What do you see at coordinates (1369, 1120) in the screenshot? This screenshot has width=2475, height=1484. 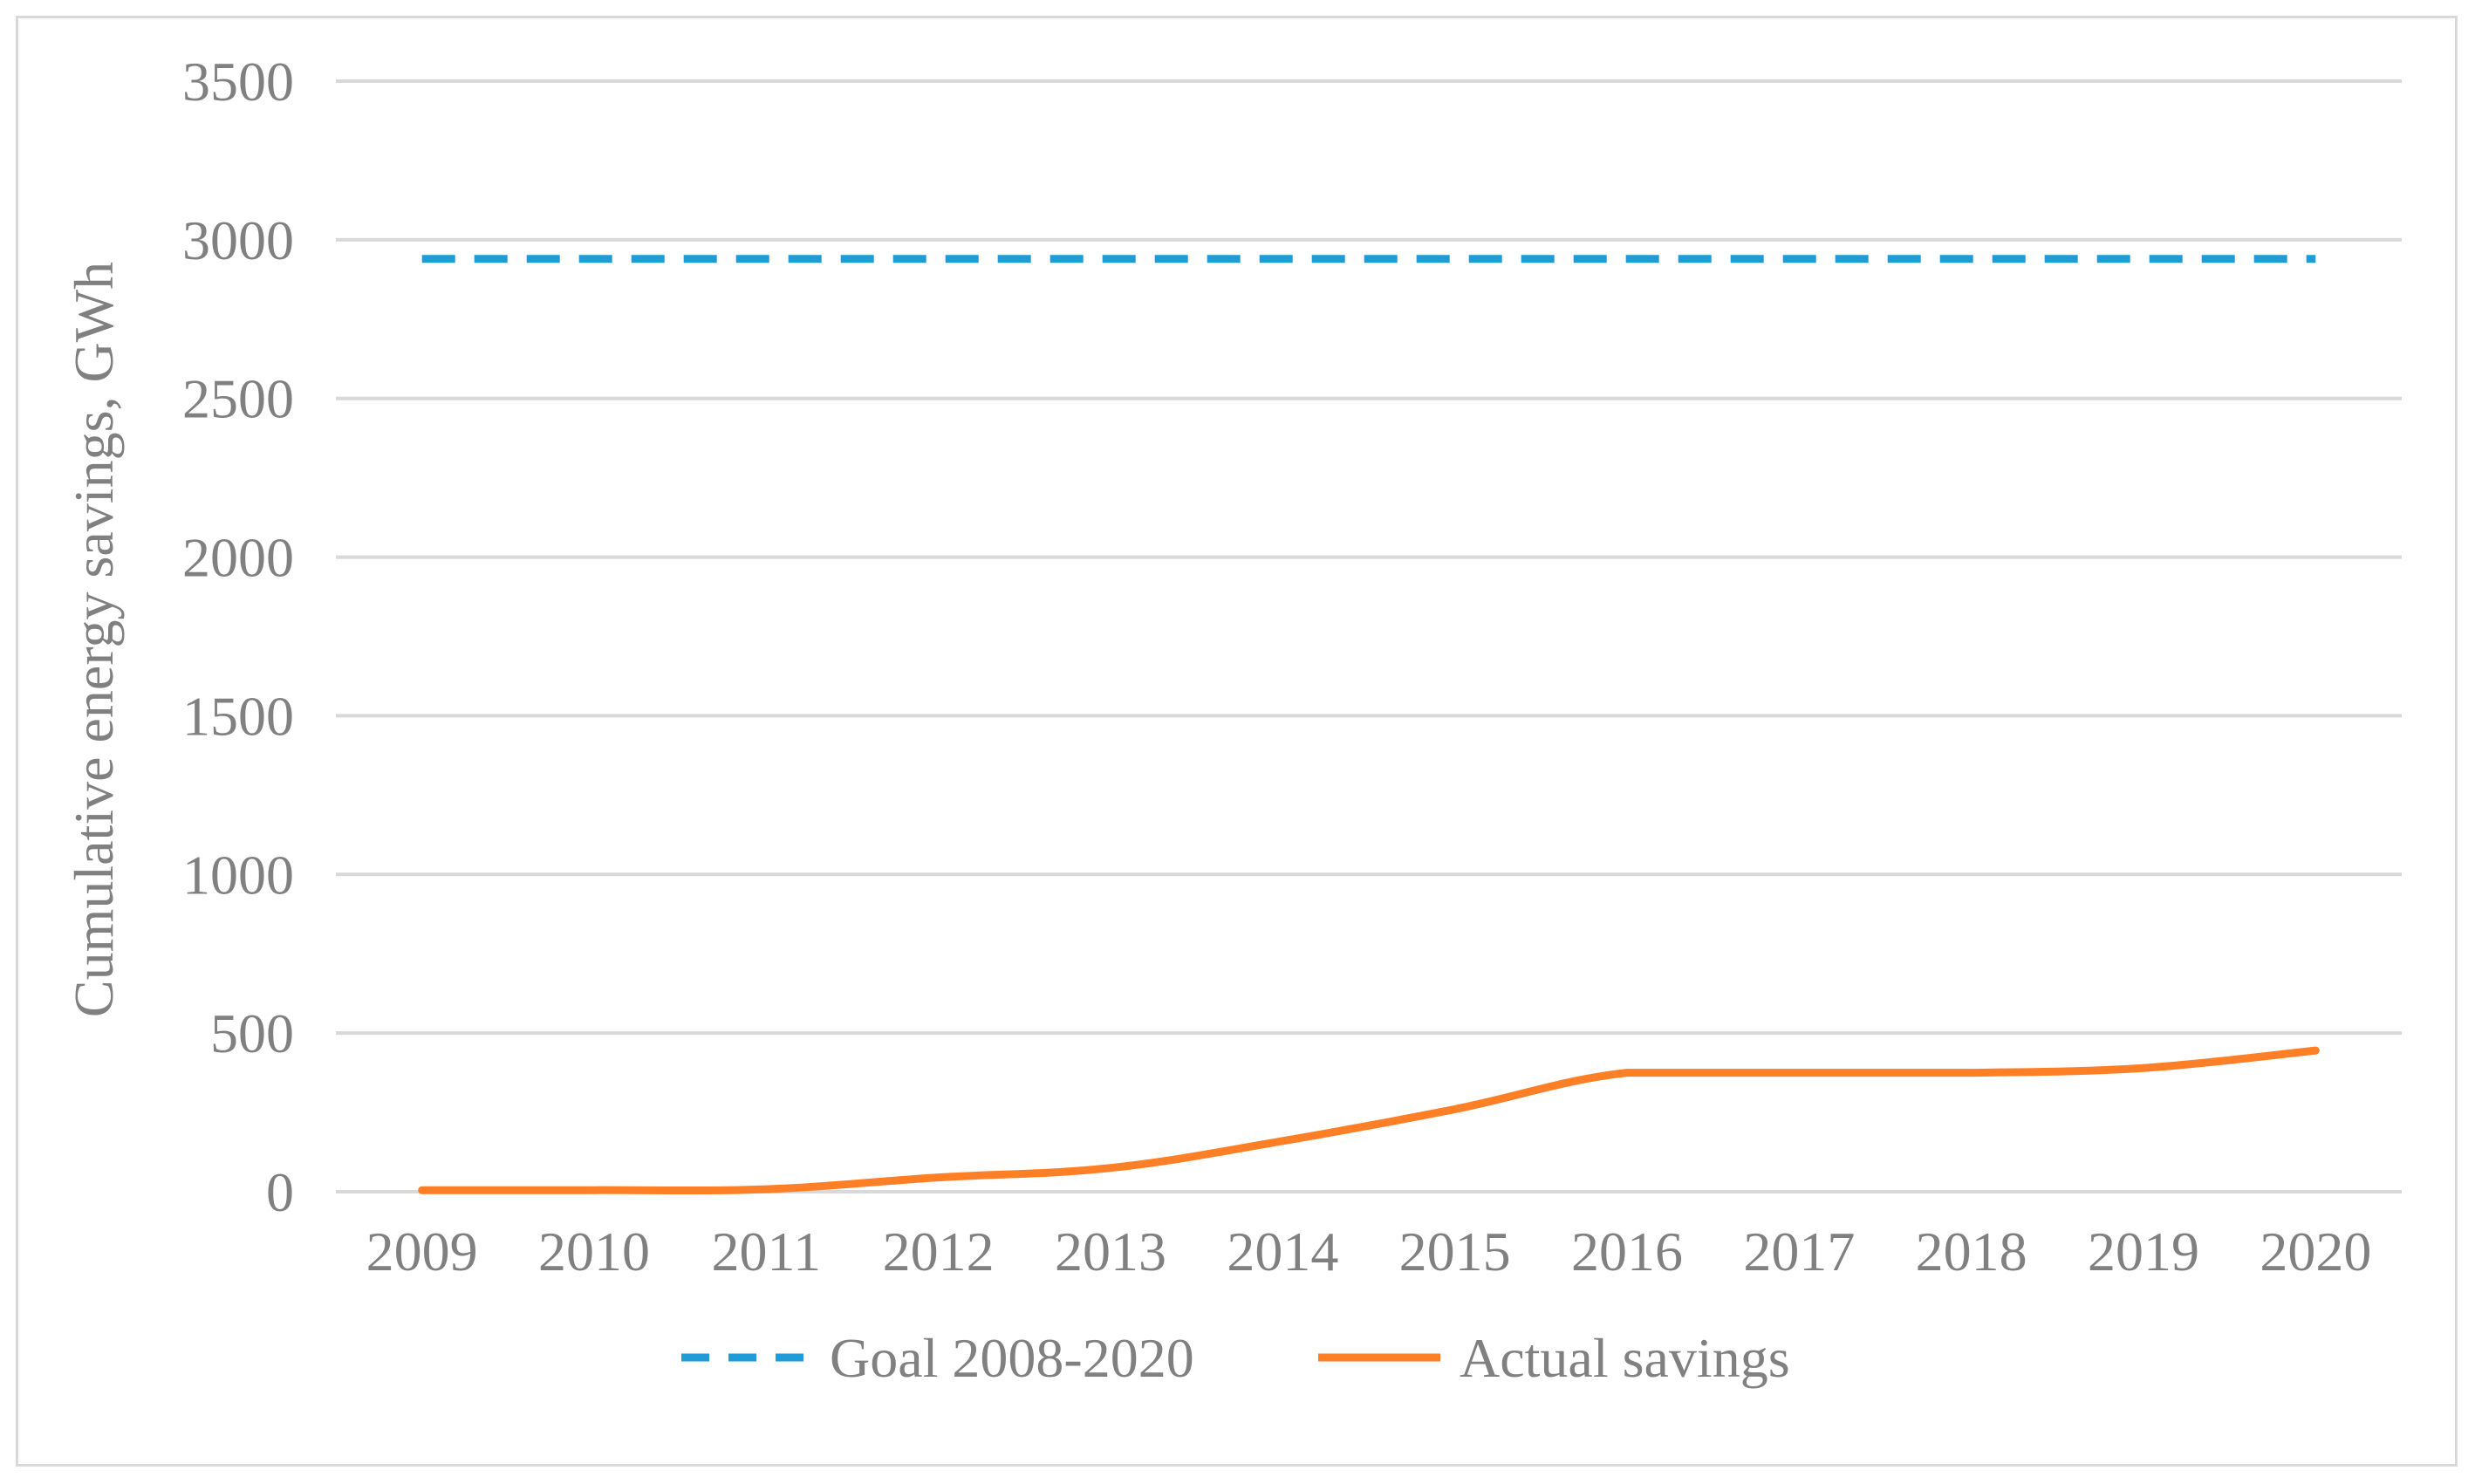 I see `series-line-actual` at bounding box center [1369, 1120].